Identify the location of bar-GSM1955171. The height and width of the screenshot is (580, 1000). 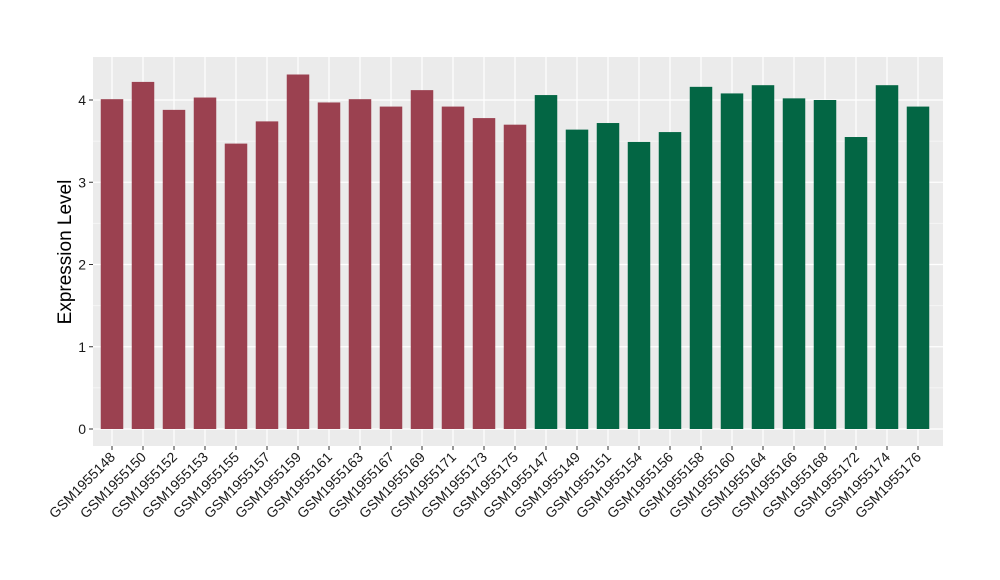
(453, 267).